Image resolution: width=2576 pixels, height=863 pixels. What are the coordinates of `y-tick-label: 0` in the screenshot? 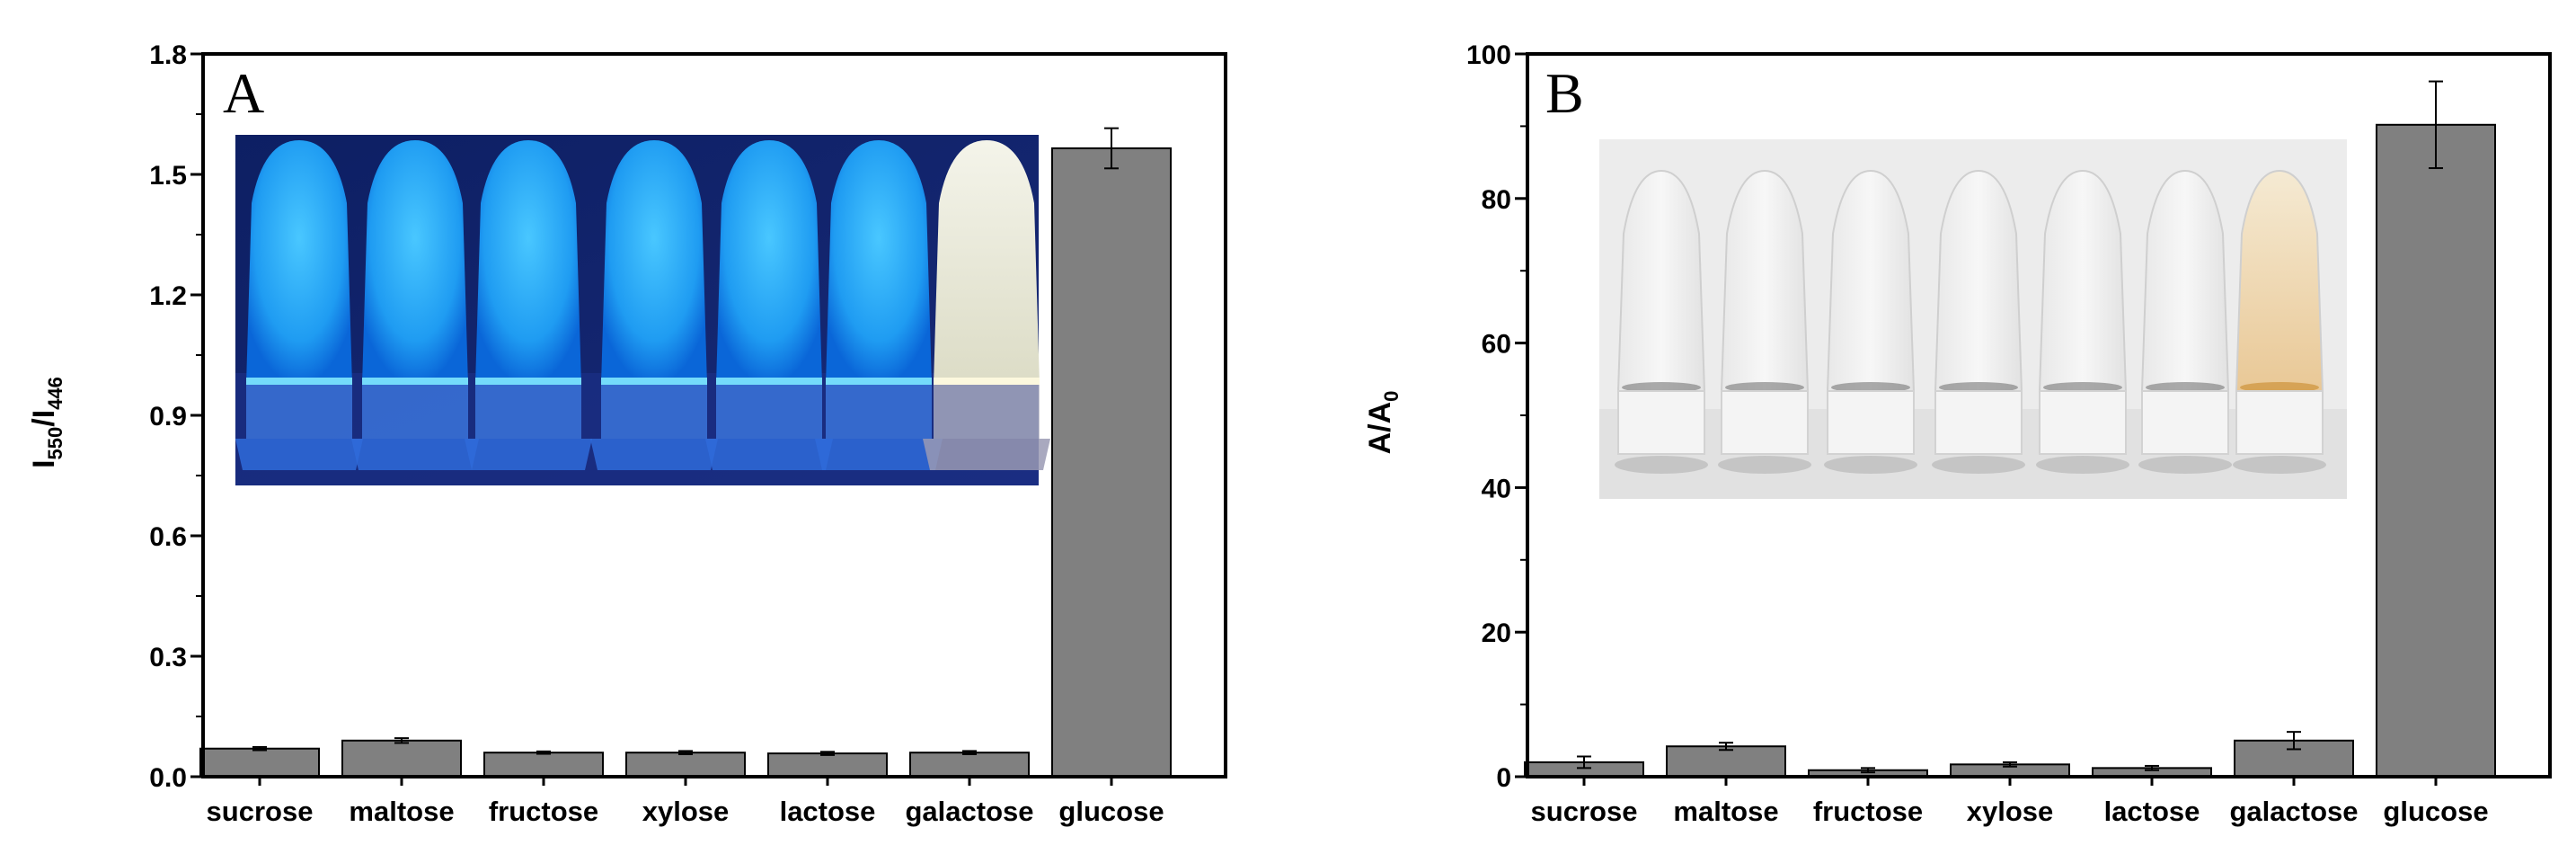 It's located at (1503, 778).